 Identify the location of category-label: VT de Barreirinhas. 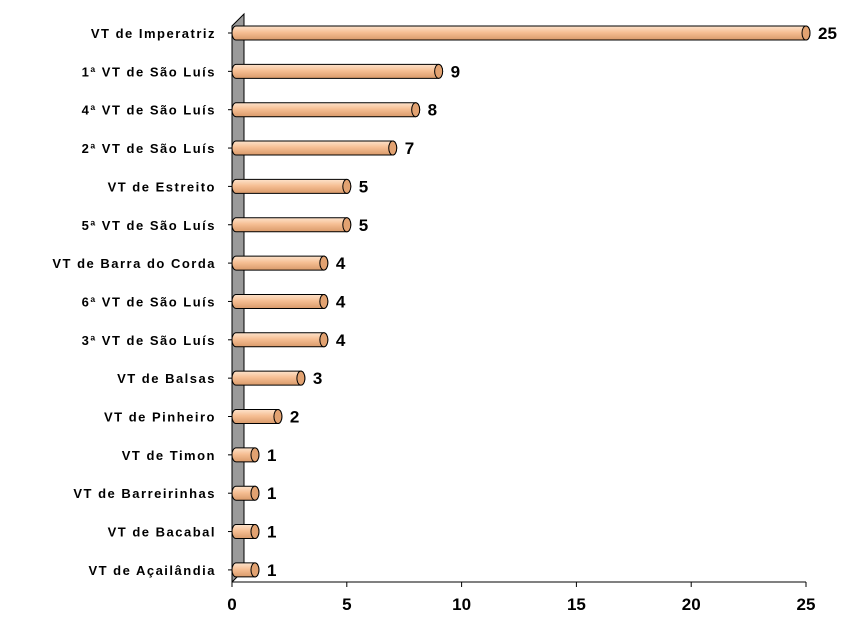
(144, 493).